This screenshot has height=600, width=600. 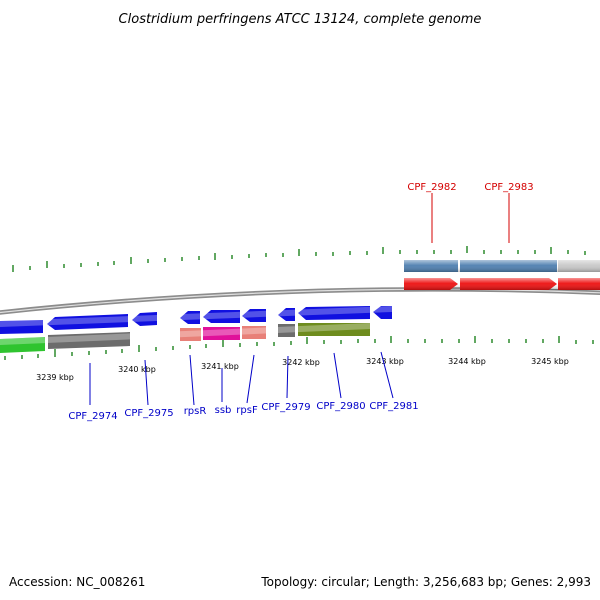 What do you see at coordinates (470, 212) in the screenshot?
I see `top-gene-labels: CPF_2982 CPF_2983` at bounding box center [470, 212].